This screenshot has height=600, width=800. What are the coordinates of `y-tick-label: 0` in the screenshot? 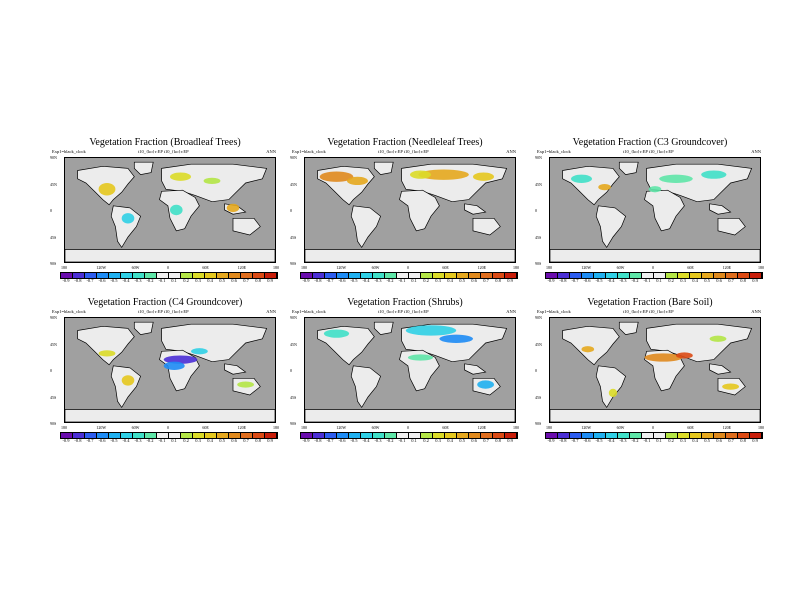 It's located at (51, 370).